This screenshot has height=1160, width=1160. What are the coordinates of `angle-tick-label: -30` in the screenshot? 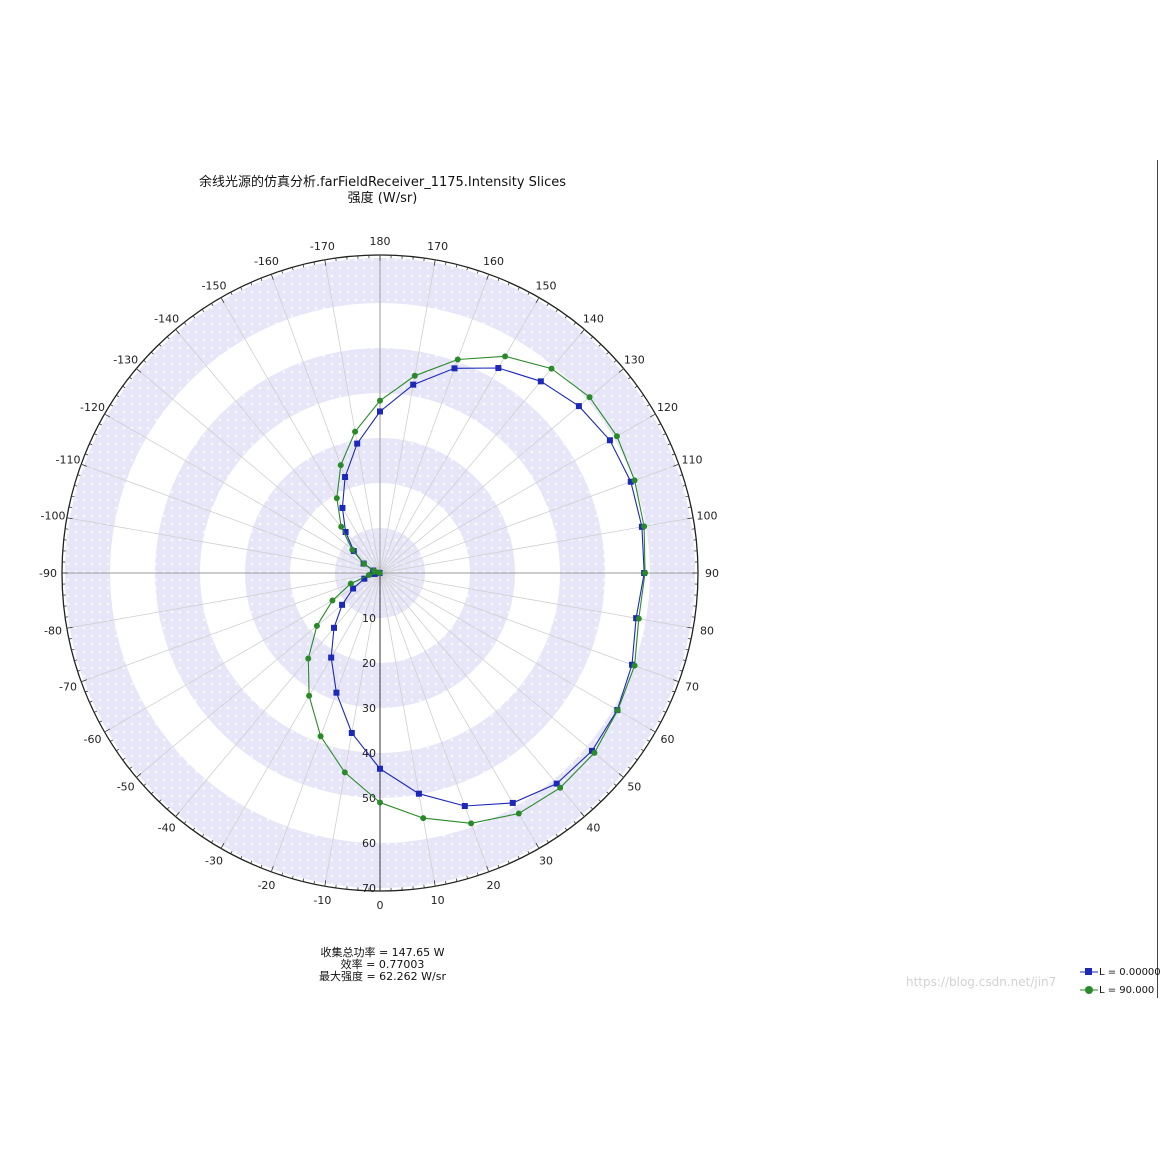 It's located at (214, 861).